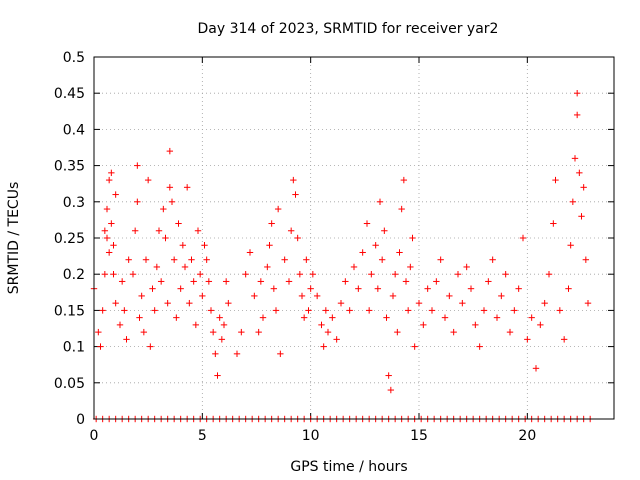 This screenshot has height=480, width=640. What do you see at coordinates (527, 436) in the screenshot?
I see `x-tick-label: 20` at bounding box center [527, 436].